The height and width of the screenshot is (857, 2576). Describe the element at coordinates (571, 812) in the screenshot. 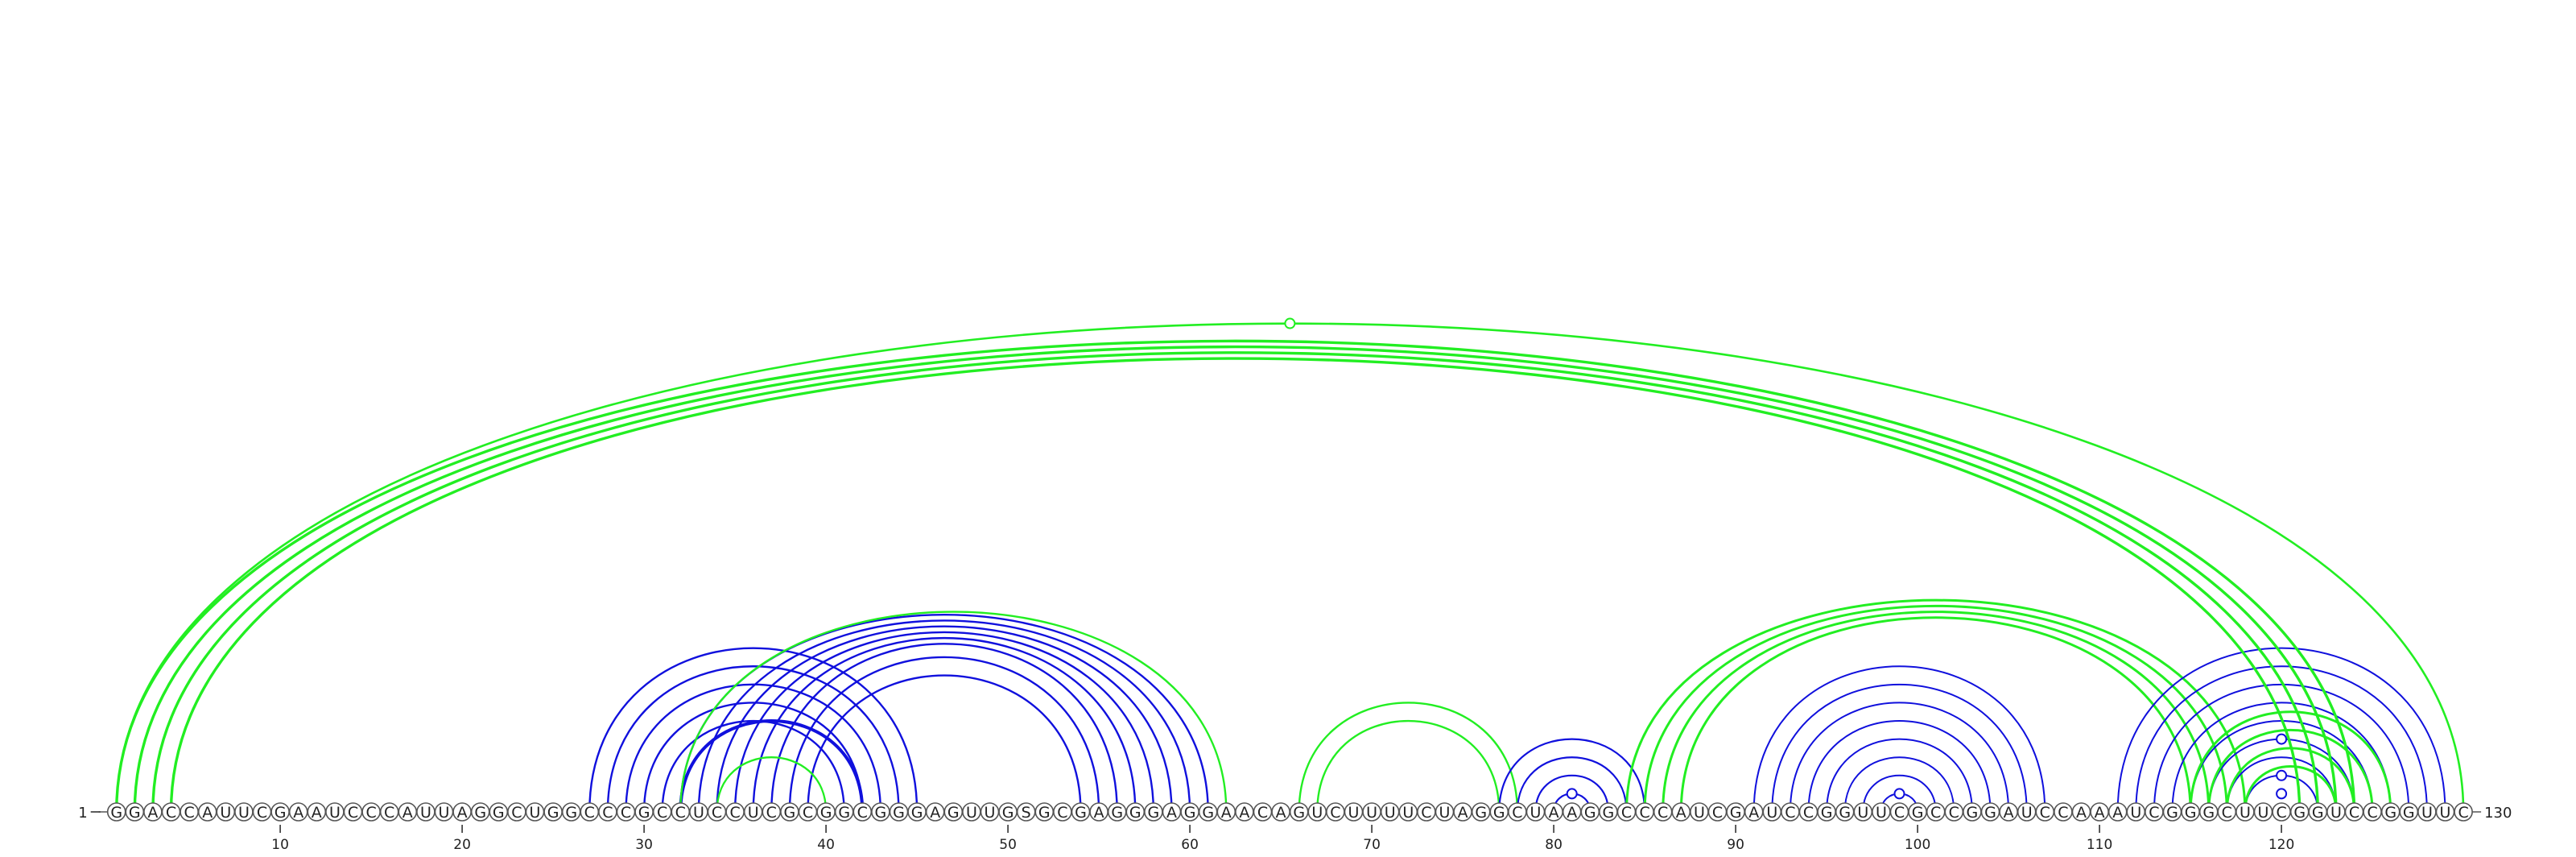

I see `base-26: G` at that location.